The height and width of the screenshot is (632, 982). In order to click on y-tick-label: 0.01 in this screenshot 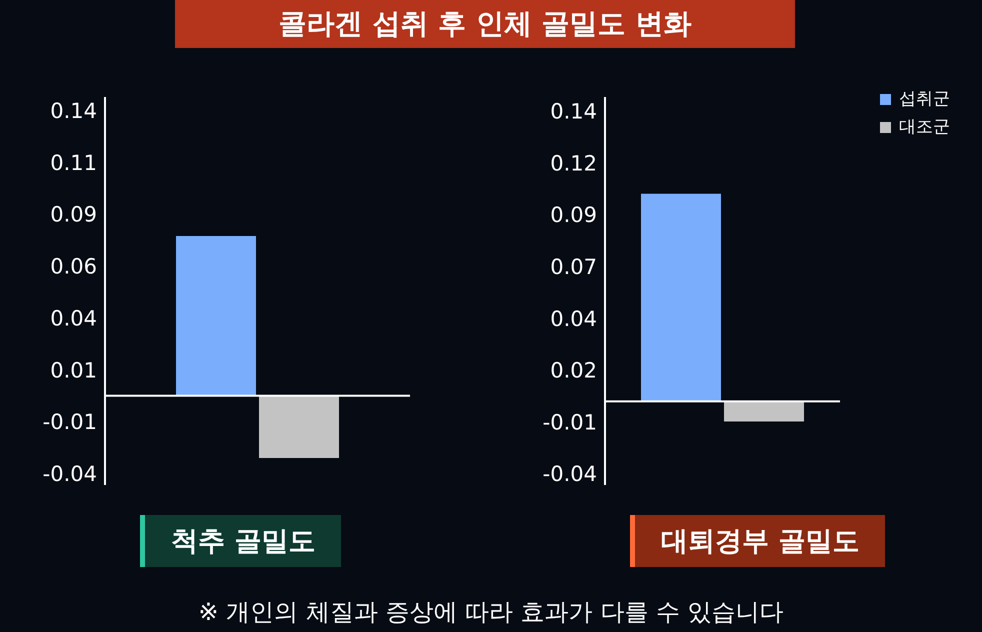, I will do `click(73, 370)`.